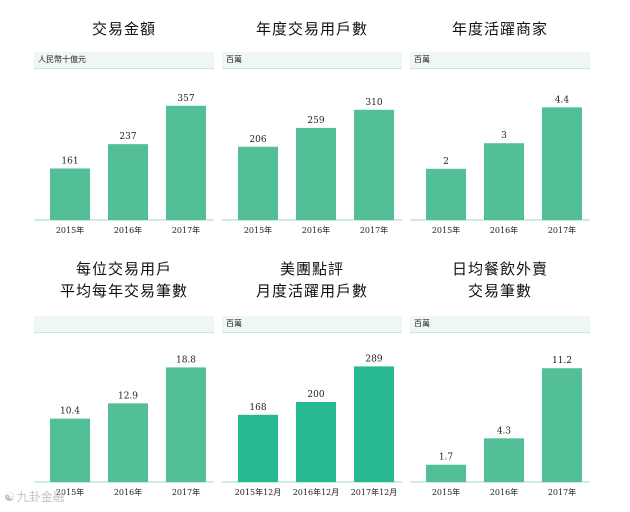 The height and width of the screenshot is (512, 630). I want to click on chart-title-line-2: 交易筆數, so click(499, 291).